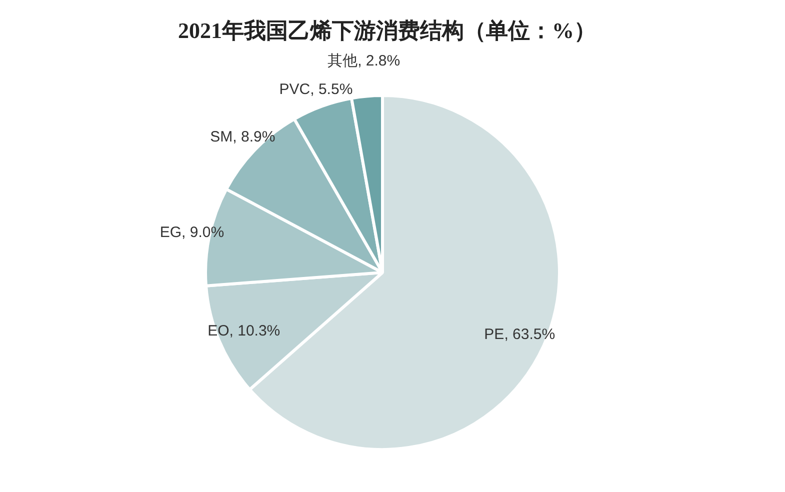 This screenshot has width=785, height=492. I want to click on slice-label: PE, 63.5%, so click(520, 334).